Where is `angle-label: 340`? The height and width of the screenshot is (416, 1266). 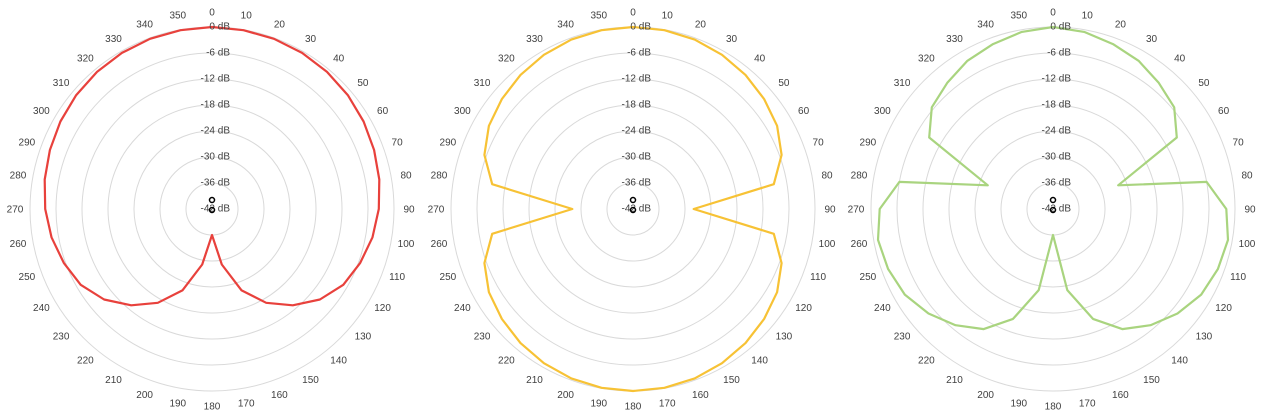 angle-label: 340 is located at coordinates (565, 25).